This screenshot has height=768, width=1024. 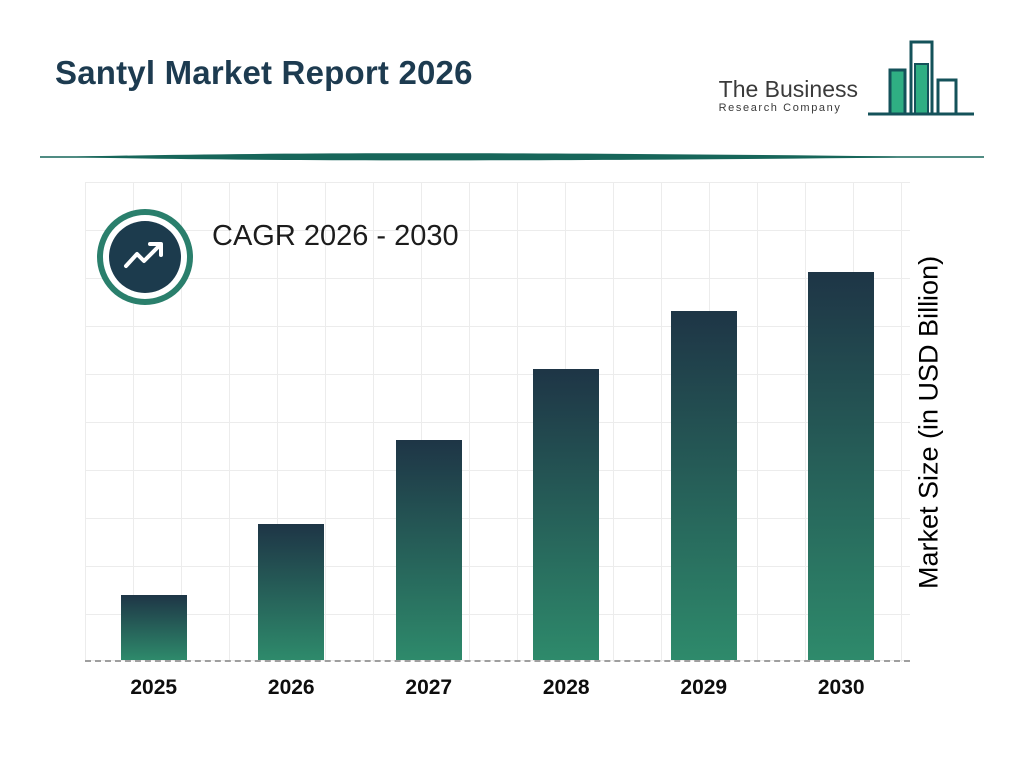 What do you see at coordinates (291, 687) in the screenshot?
I see `x-axis-label: 2026` at bounding box center [291, 687].